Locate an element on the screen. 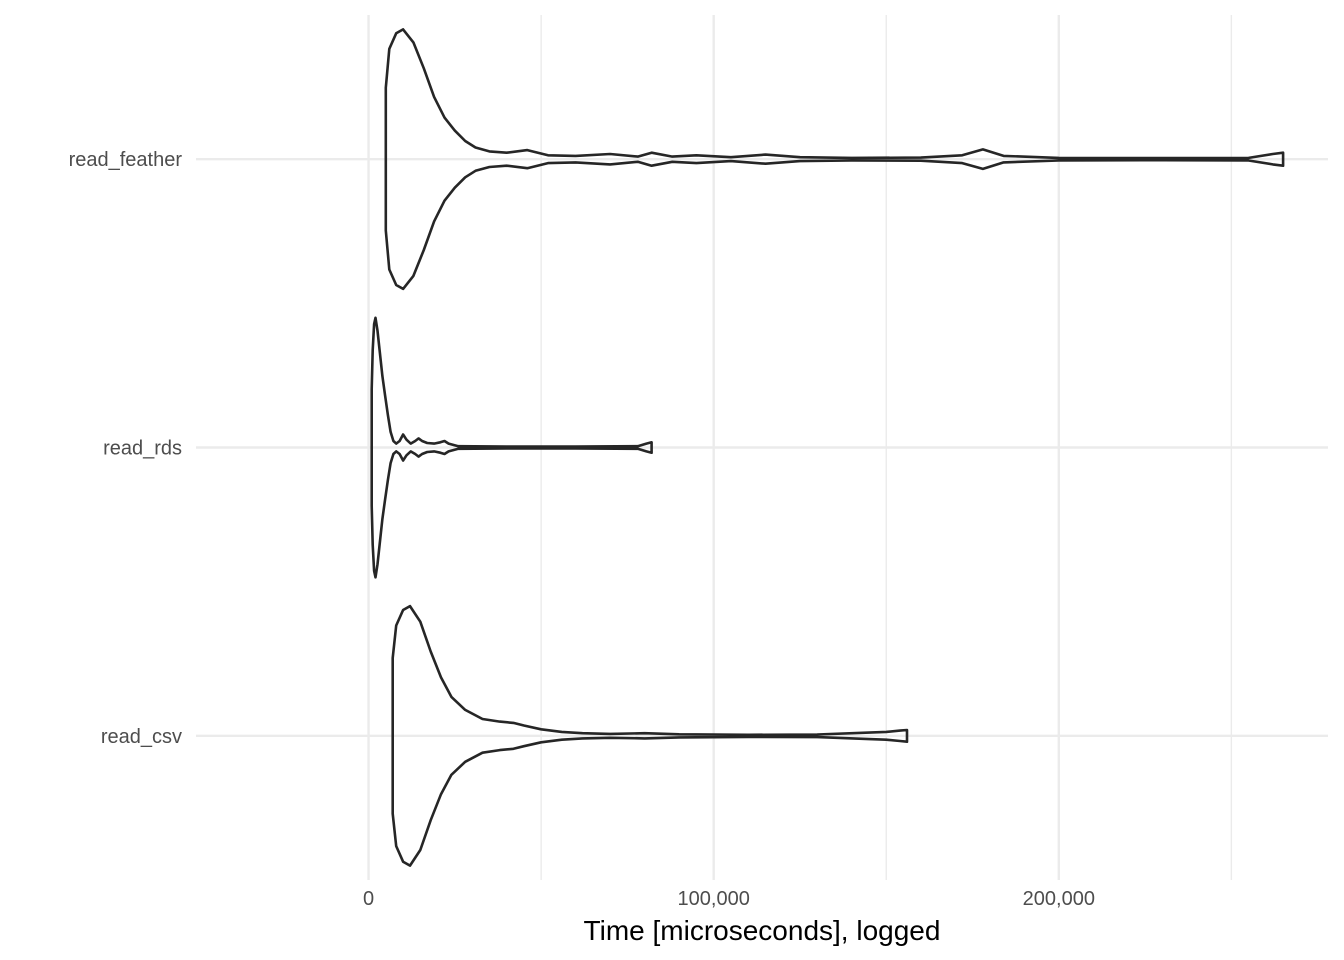 The width and height of the screenshot is (1344, 960). y-tick-label: read_csv is located at coordinates (141, 737).